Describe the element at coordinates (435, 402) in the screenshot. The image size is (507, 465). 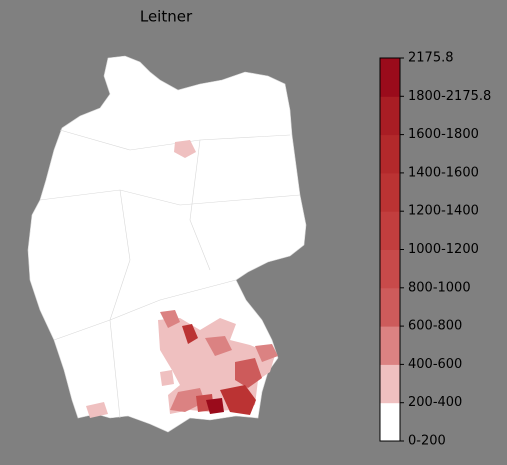
I see `colorbar-label: 200-400` at that location.